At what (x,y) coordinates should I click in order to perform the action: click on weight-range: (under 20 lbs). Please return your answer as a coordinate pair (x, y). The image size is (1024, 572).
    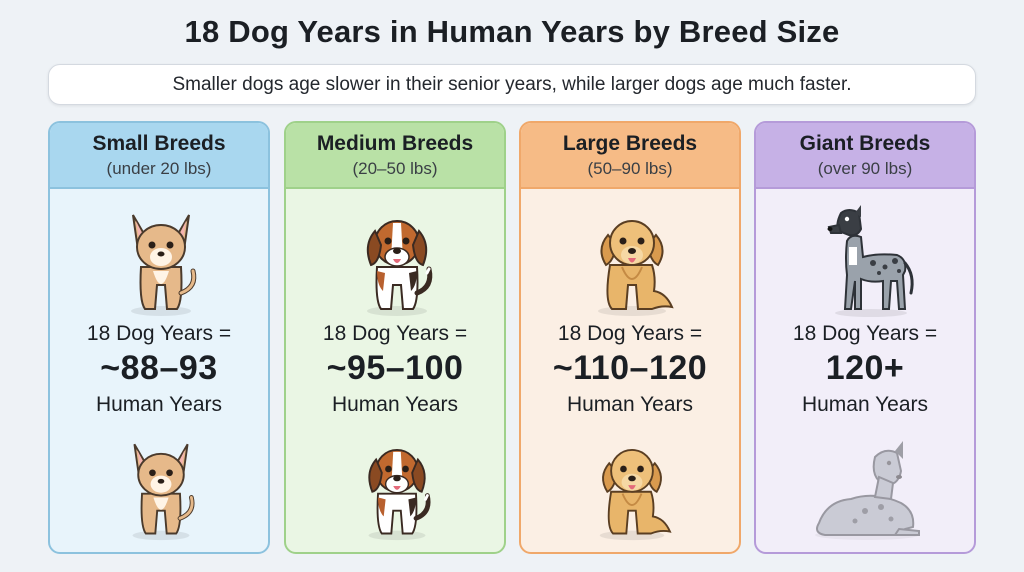
    Looking at the image, I should click on (159, 168).